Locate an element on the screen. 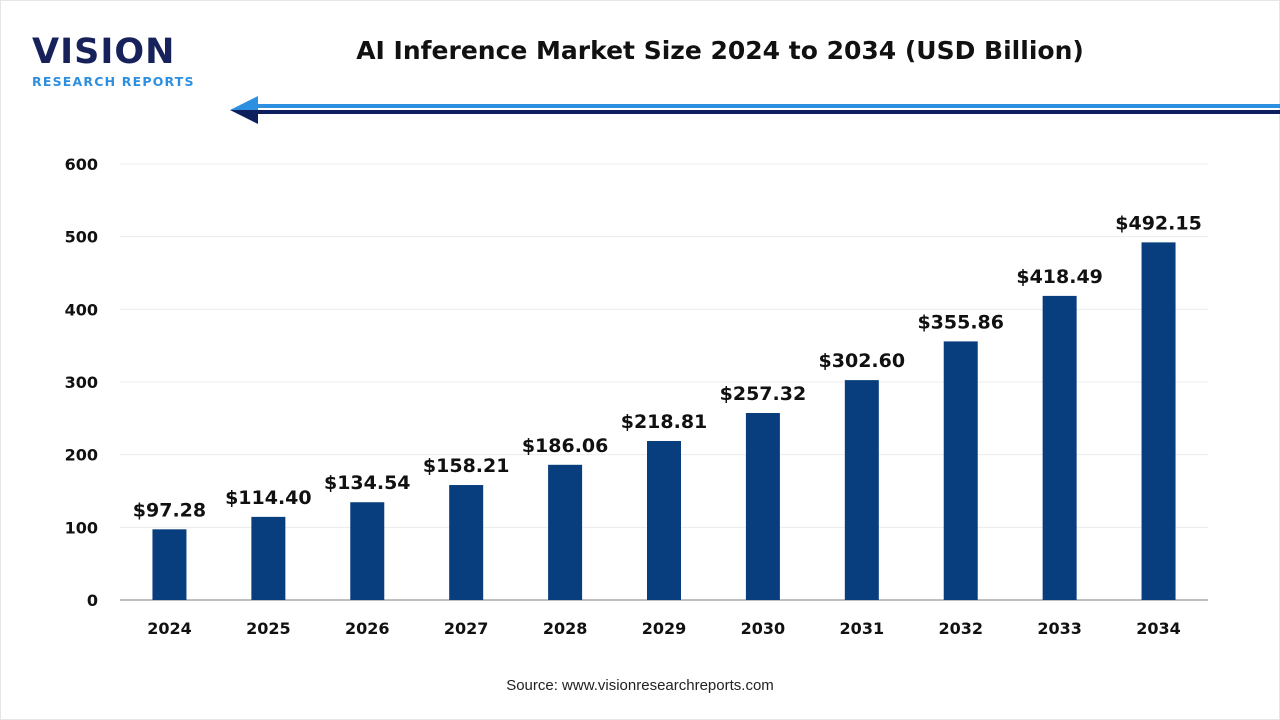 This screenshot has height=720, width=1280. bar-2026 is located at coordinates (367, 551).